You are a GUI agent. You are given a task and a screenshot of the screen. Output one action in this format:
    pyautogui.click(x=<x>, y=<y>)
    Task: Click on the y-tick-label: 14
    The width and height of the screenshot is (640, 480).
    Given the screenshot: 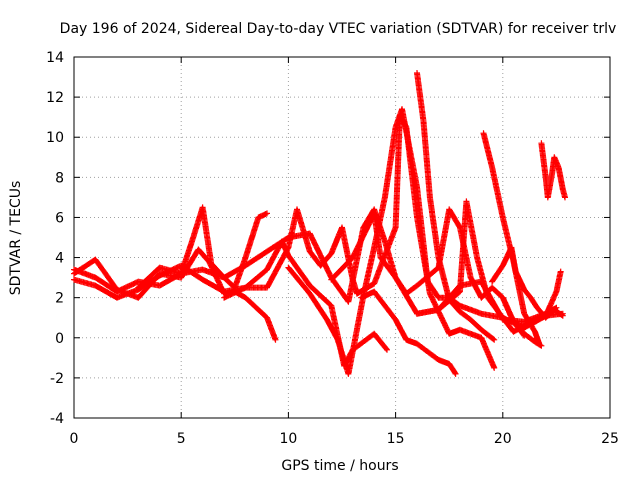 What is the action you would take?
    pyautogui.click(x=55, y=58)
    